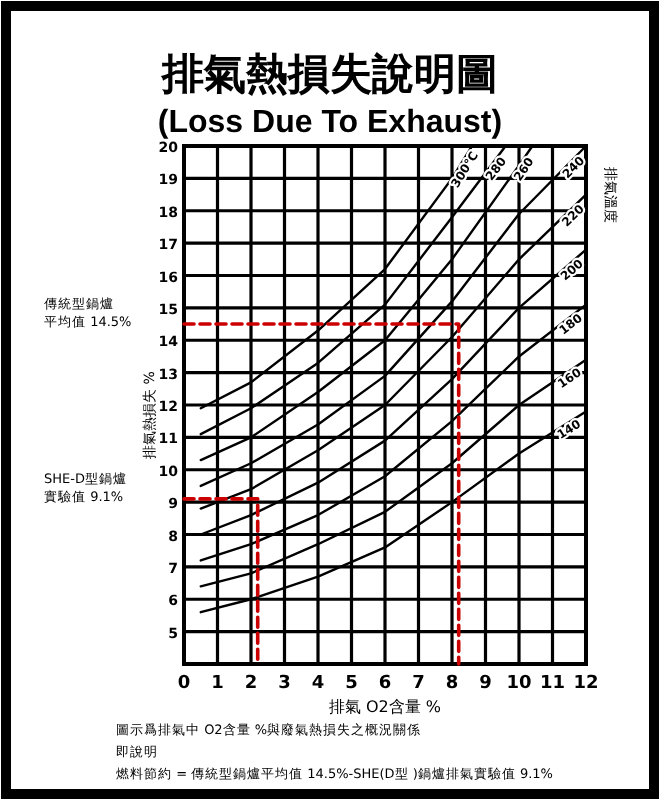 The image size is (660, 800). Describe the element at coordinates (385, 707) in the screenshot. I see `x-axis-title: 排氣 O2含量 %` at that location.